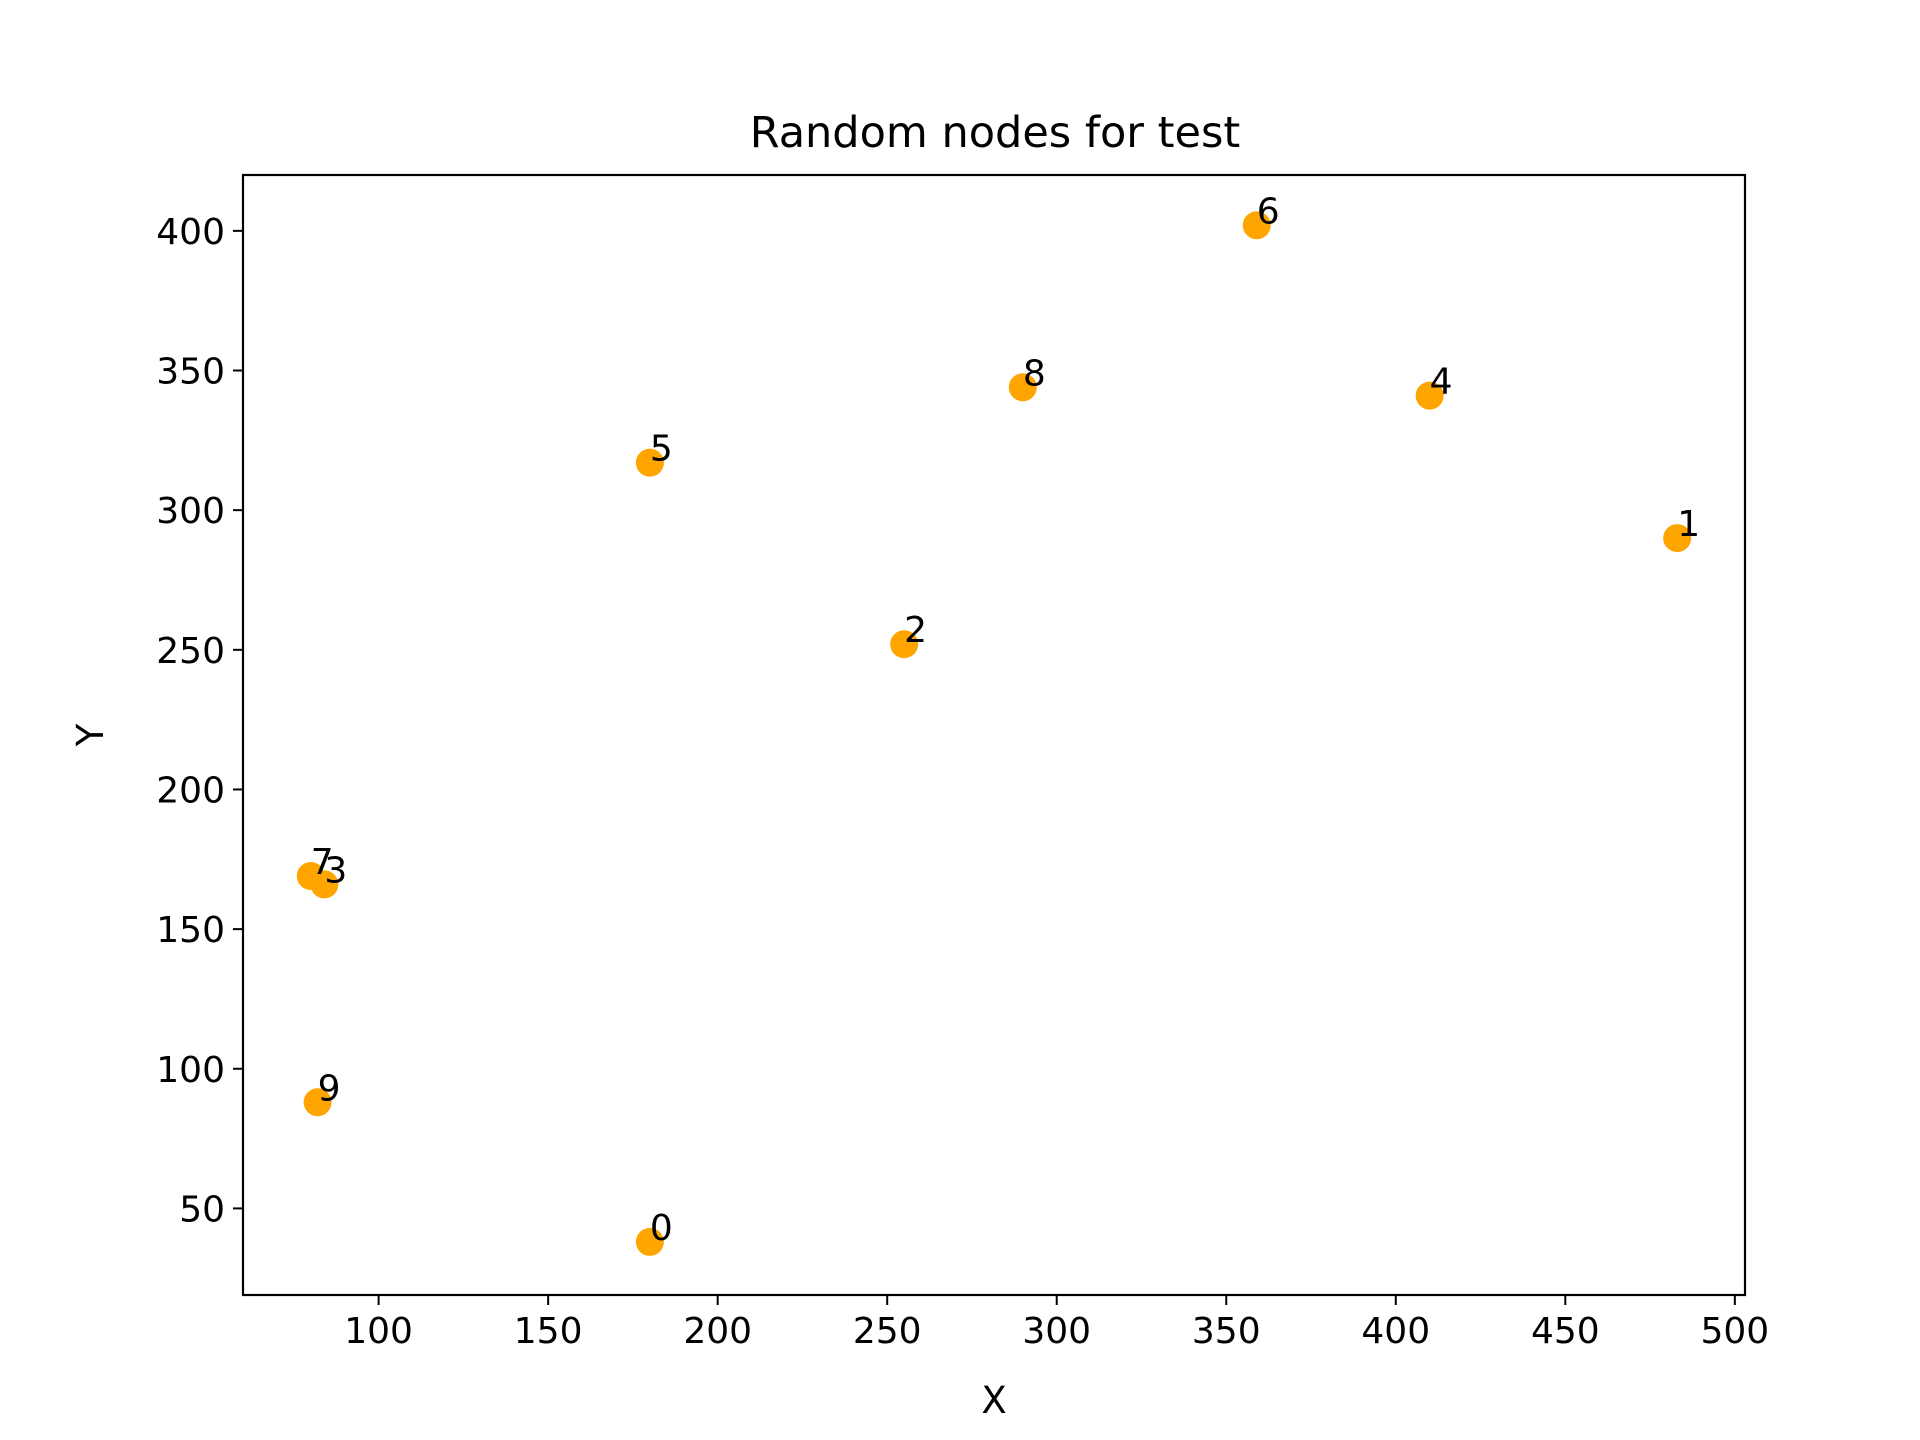 This screenshot has height=1440, width=1920. Describe the element at coordinates (1734, 1331) in the screenshot. I see `x-tick-label: 500` at that location.